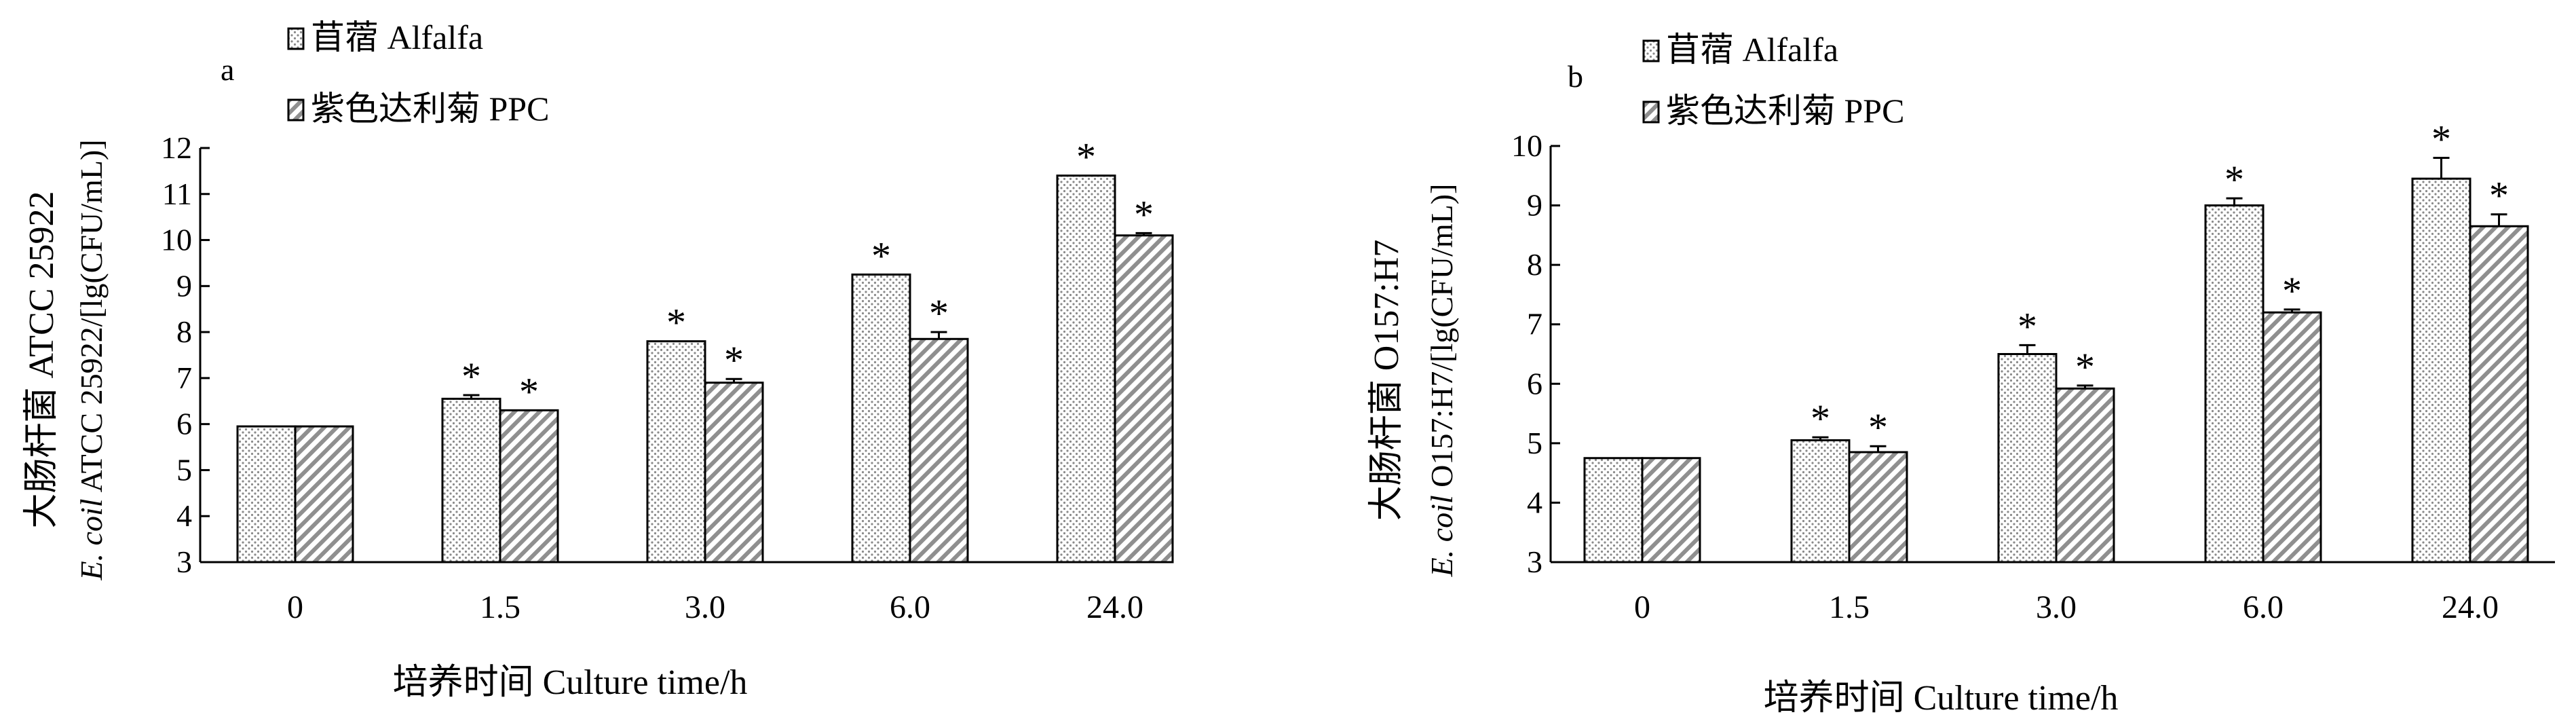  What do you see at coordinates (92, 318) in the screenshot?
I see `y-axis-label-unit-a: ATCC 25922/[lg(CFU/mL)]` at bounding box center [92, 318].